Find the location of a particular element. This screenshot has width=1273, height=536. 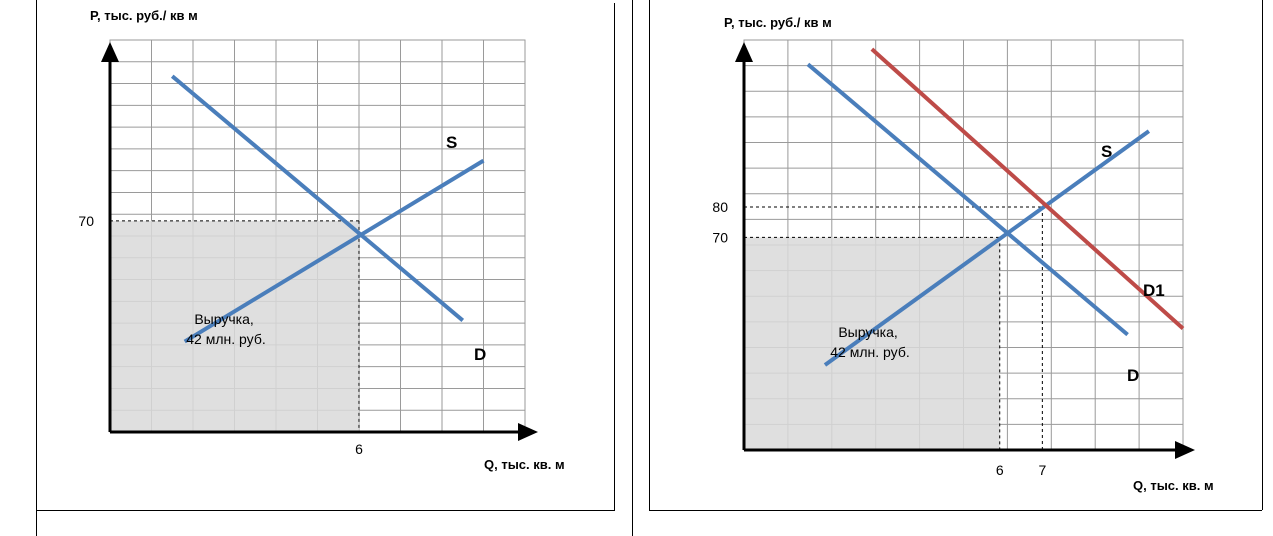

y-tick-label: 80 is located at coordinates (720, 207).